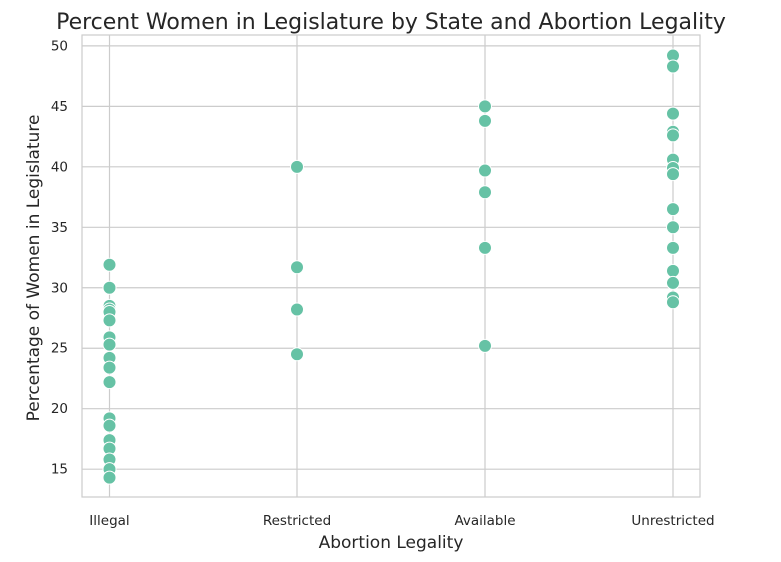  What do you see at coordinates (59, 107) in the screenshot?
I see `y-tick-label: 45` at bounding box center [59, 107].